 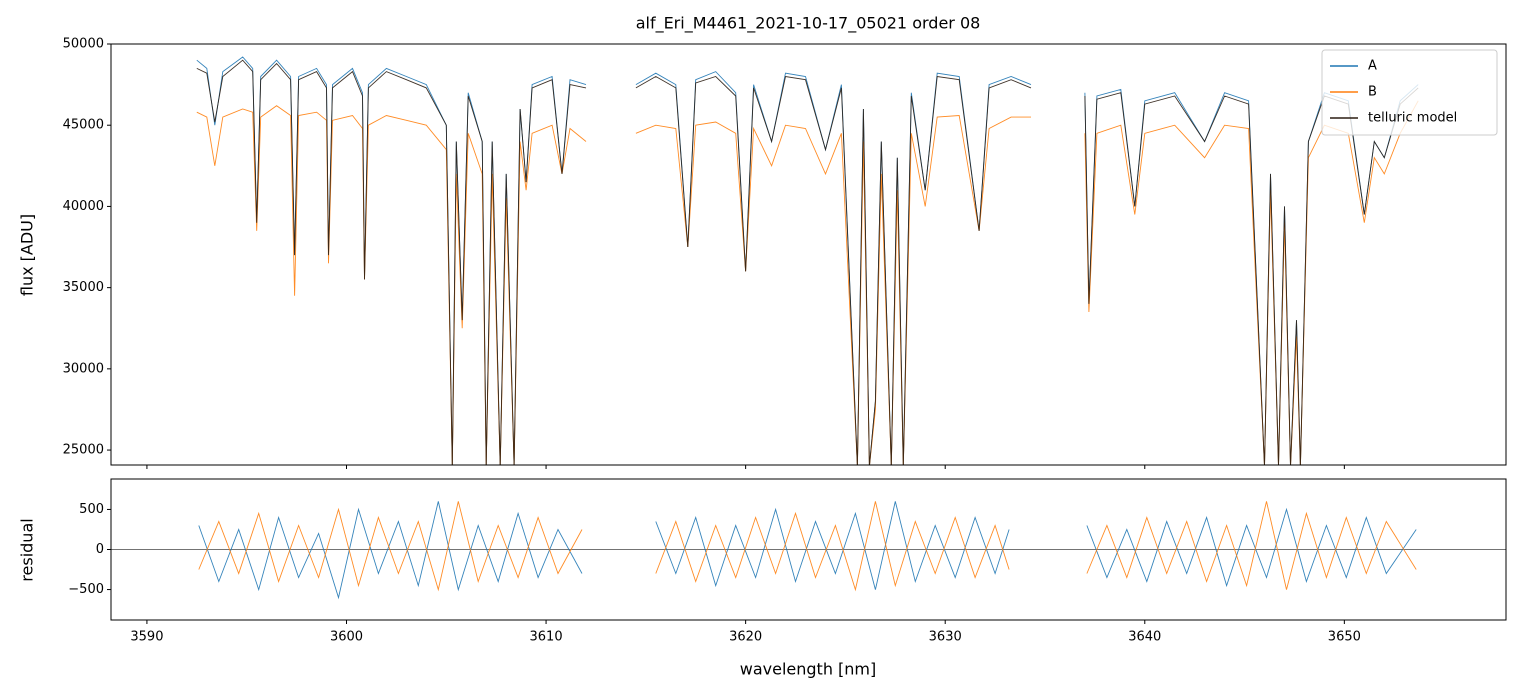 What do you see at coordinates (1372, 66) in the screenshot?
I see `legend-label: A` at bounding box center [1372, 66].